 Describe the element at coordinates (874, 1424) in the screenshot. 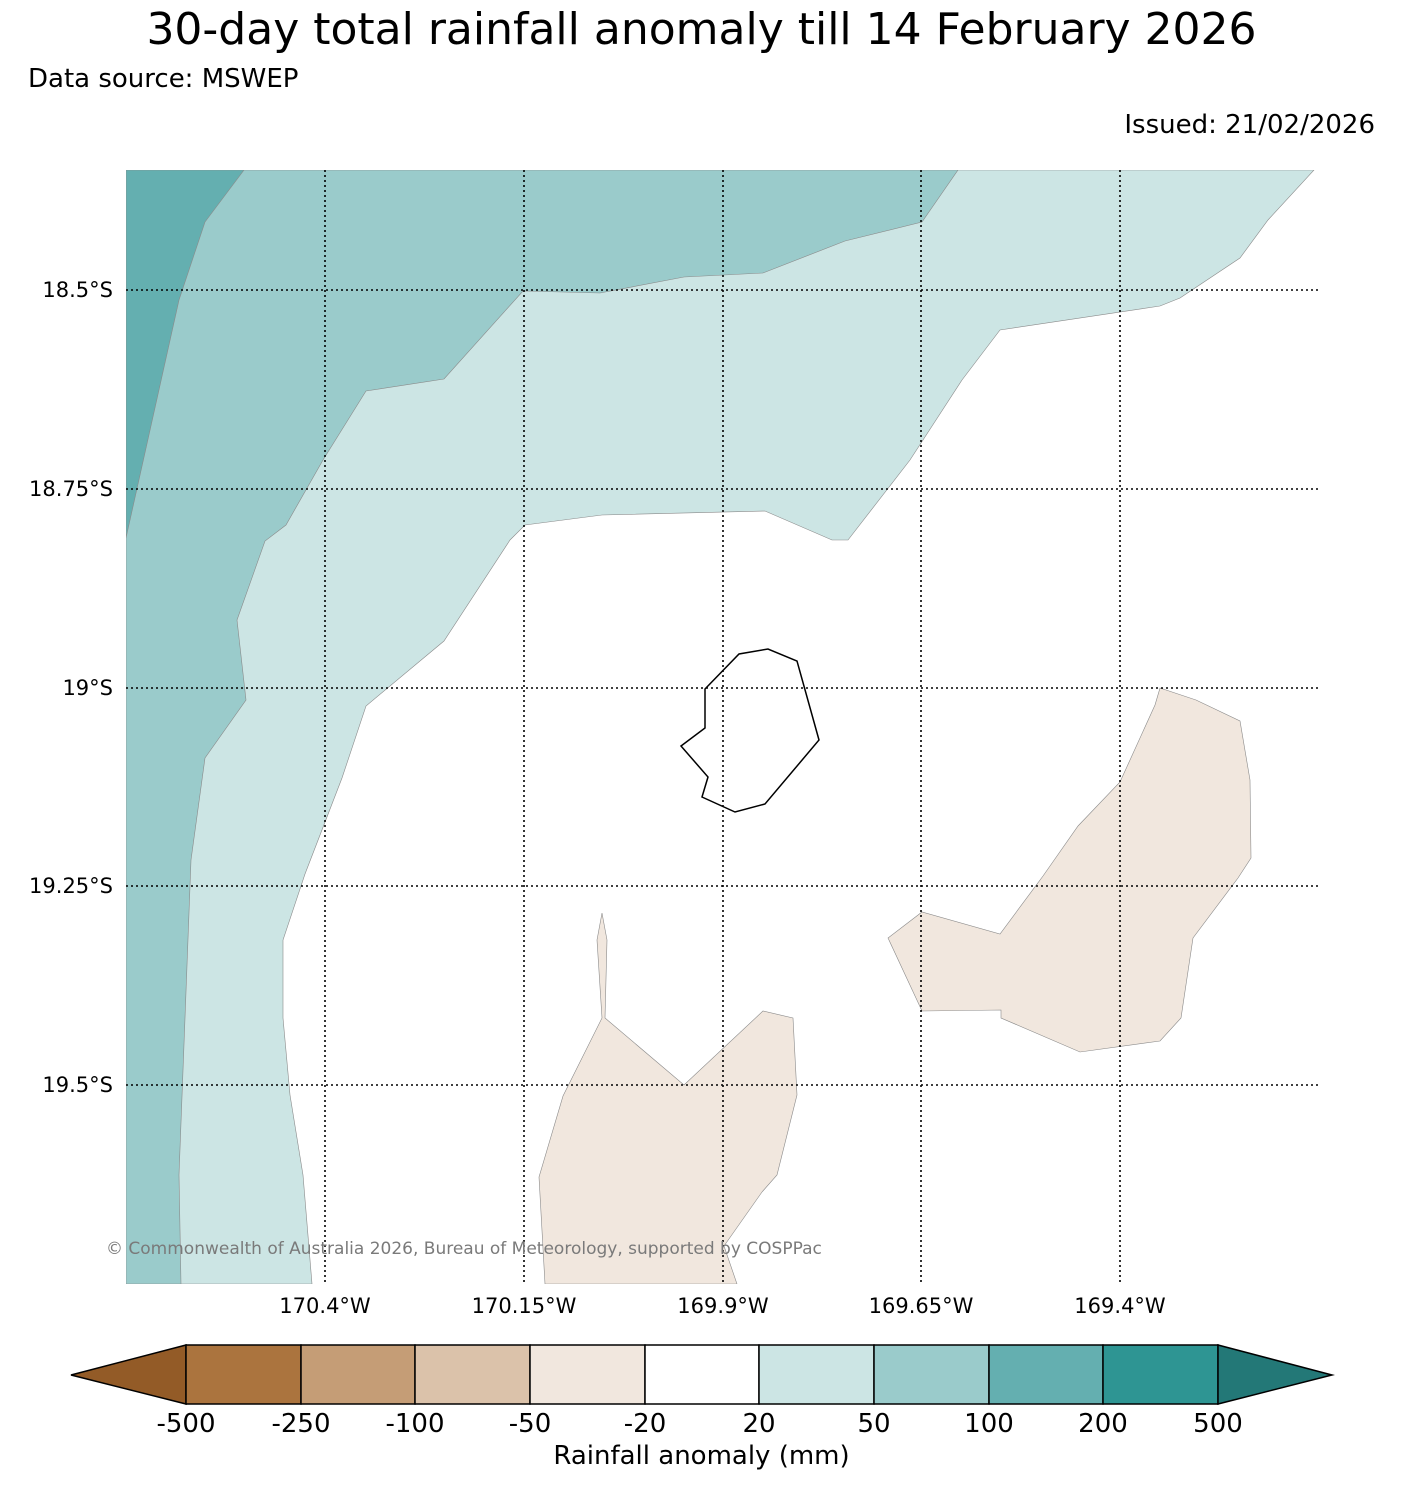

I see `colorbar-tick: 50` at that location.